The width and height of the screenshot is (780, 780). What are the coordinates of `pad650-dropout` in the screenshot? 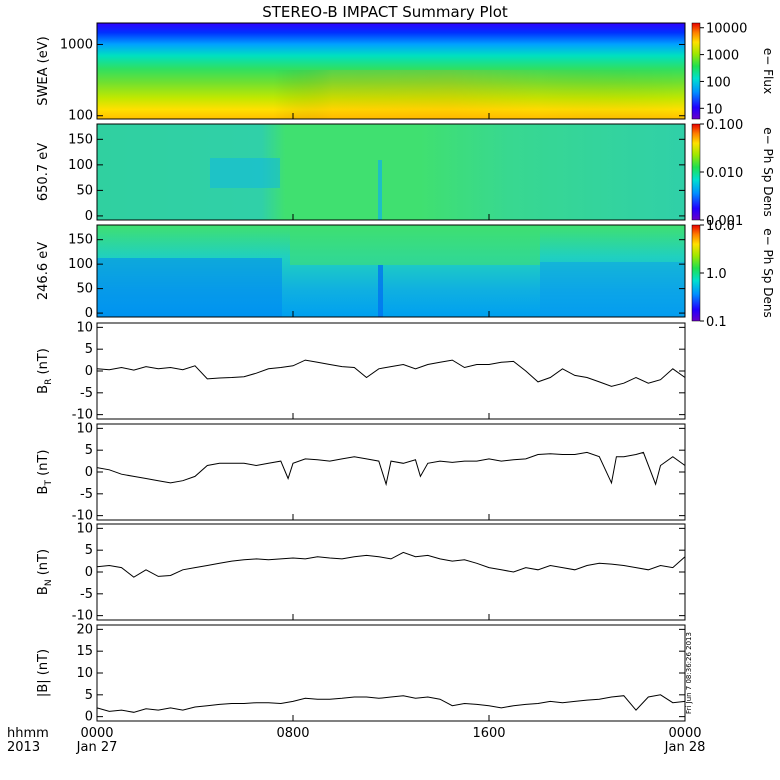 It's located at (380, 190).